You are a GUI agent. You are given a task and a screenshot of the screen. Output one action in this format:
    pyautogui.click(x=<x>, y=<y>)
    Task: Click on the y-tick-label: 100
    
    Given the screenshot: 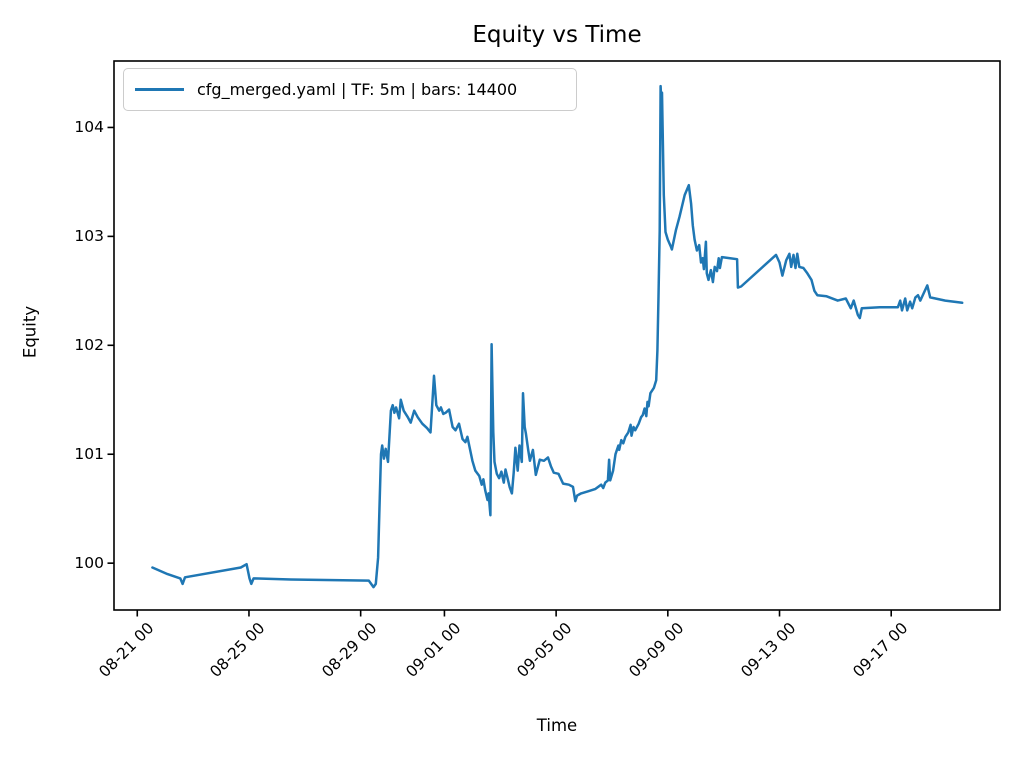 What is the action you would take?
    pyautogui.click(x=89, y=562)
    